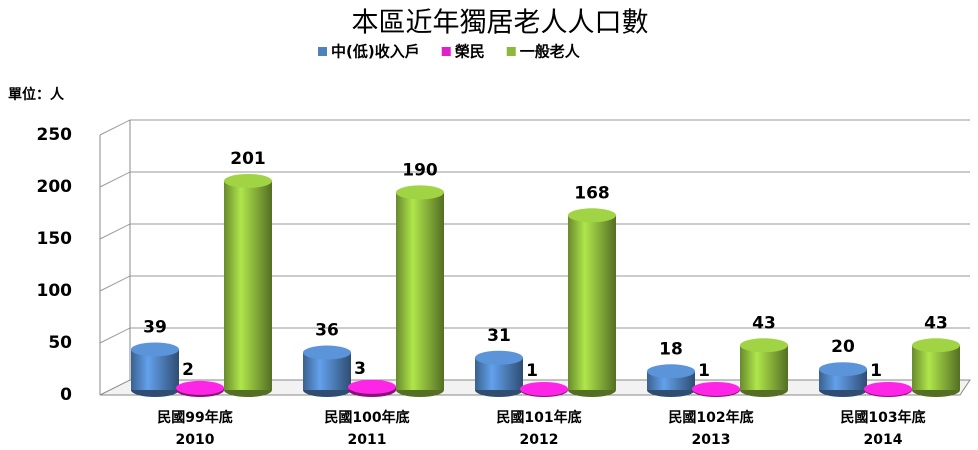  I want to click on x-tick-label: 民國103年底, so click(882, 417).